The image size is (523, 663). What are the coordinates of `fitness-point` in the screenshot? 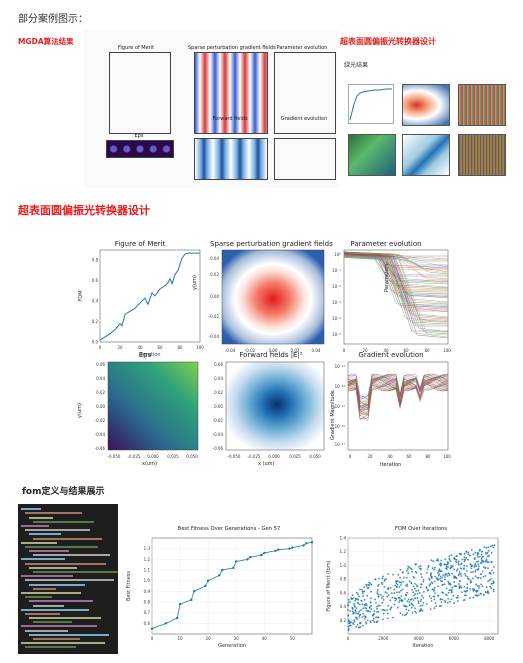 It's located at (222, 570).